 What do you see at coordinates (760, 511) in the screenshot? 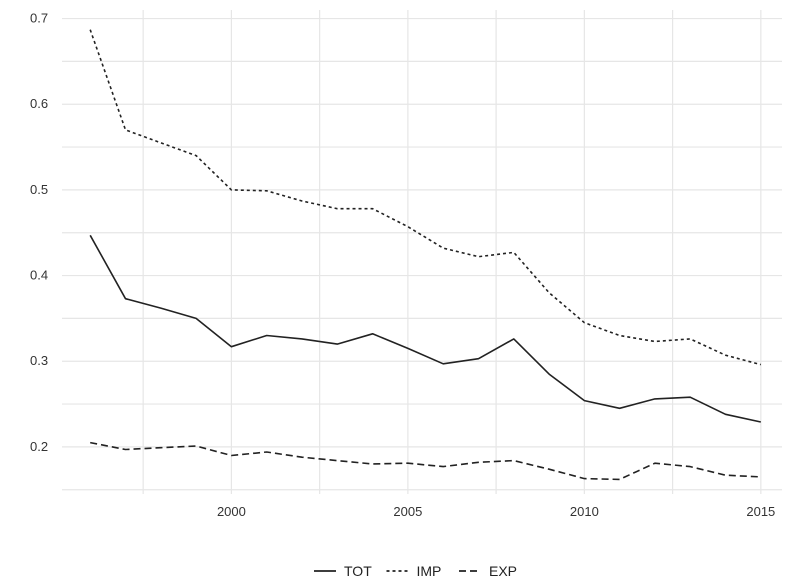
I see `x-tick-label: 2015` at bounding box center [760, 511].